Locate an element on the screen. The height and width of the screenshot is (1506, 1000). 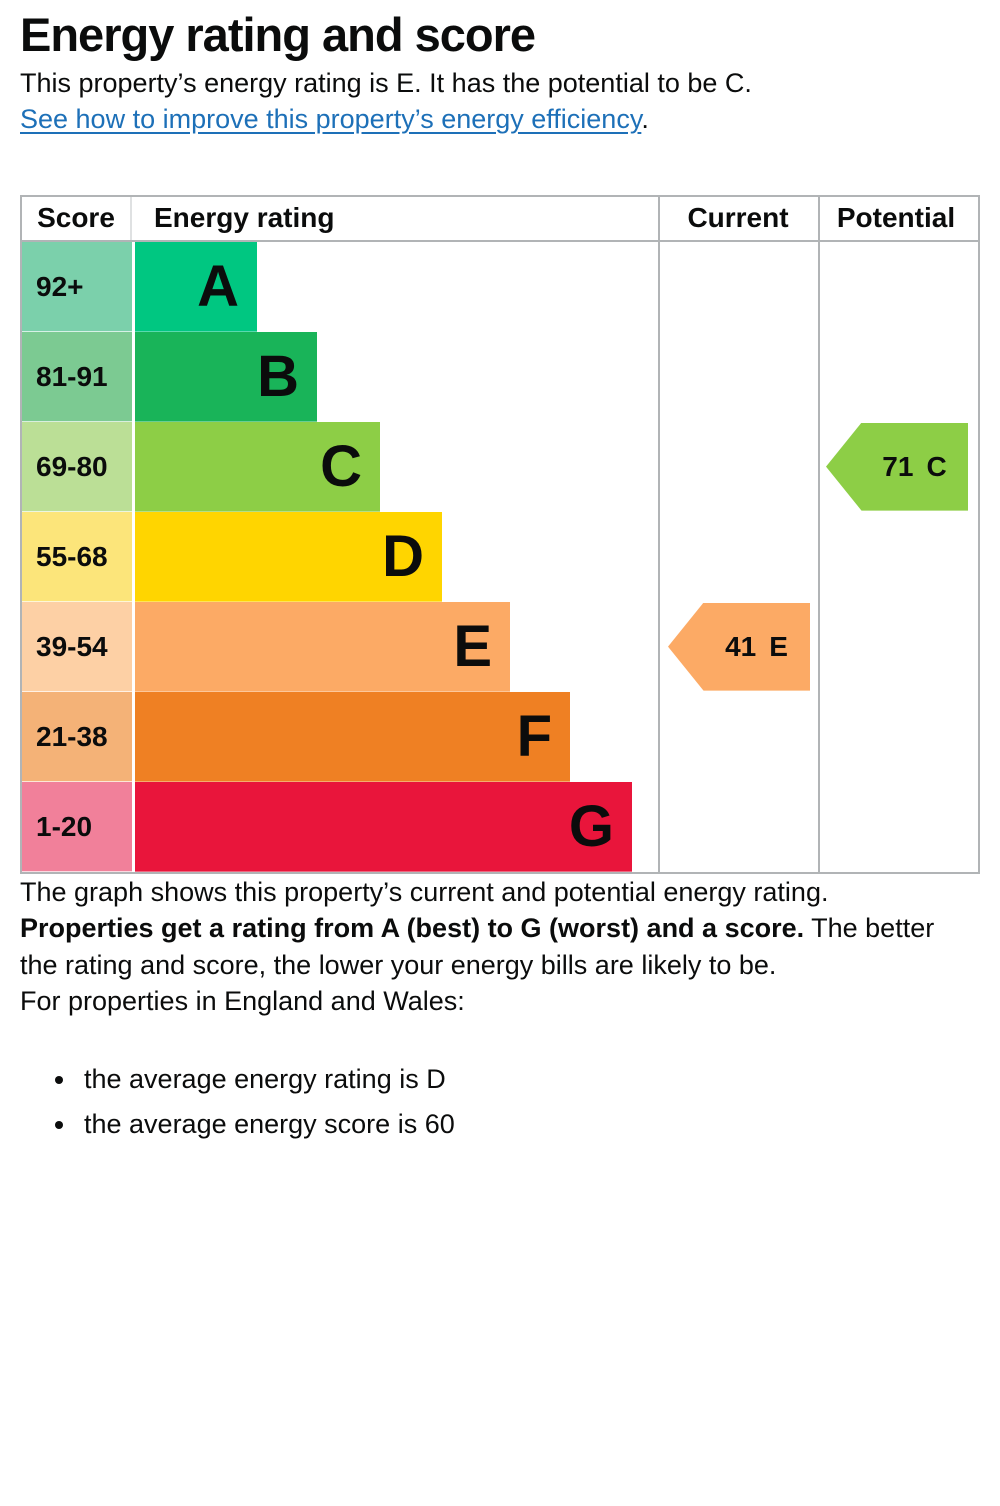
score-range-e: 39-54 is located at coordinates (77, 646).